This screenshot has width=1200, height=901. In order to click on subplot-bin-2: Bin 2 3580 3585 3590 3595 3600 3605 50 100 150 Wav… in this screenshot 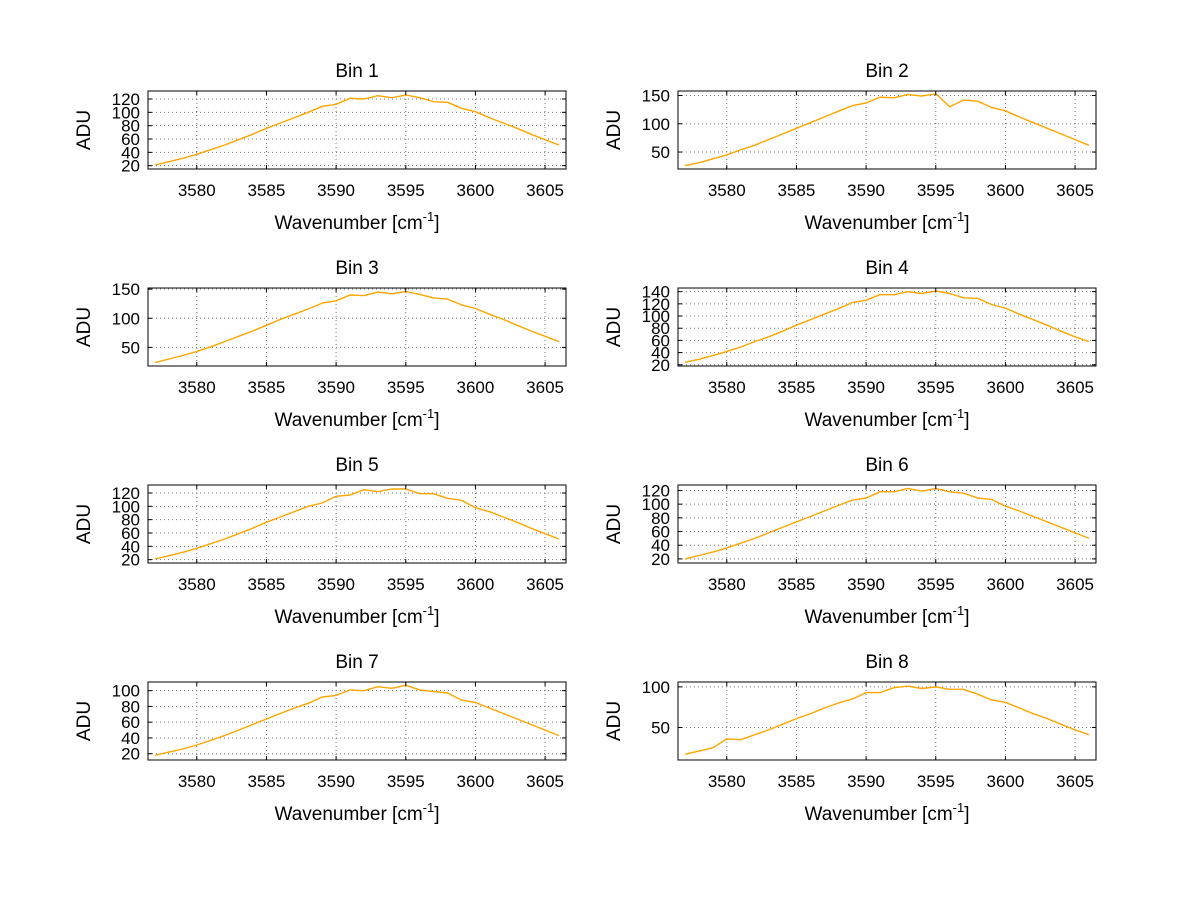, I will do `click(833, 153)`.